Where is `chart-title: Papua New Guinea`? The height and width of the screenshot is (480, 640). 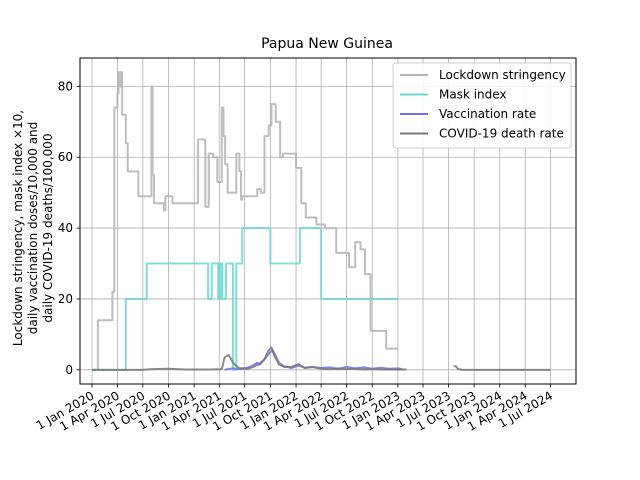 chart-title: Papua New Guinea is located at coordinates (327, 44).